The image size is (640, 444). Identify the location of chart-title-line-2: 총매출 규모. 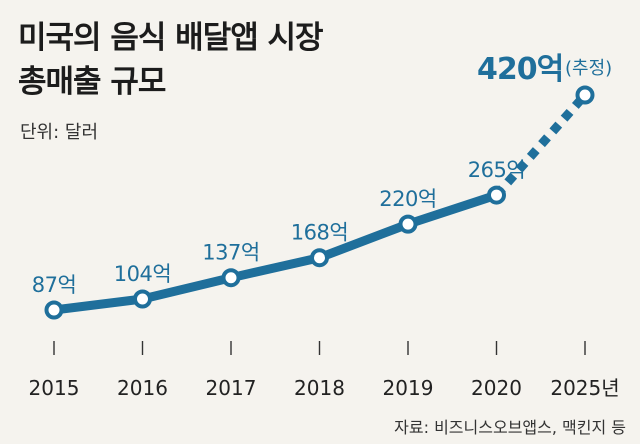
(92, 82).